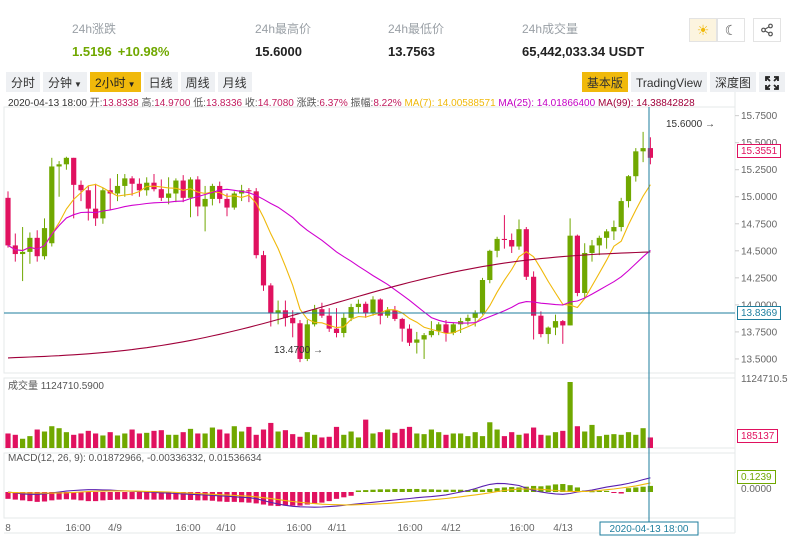 The image size is (796, 549). Describe the element at coordinates (333, 103) in the screenshot. I see `change-value: 6.37%` at that location.